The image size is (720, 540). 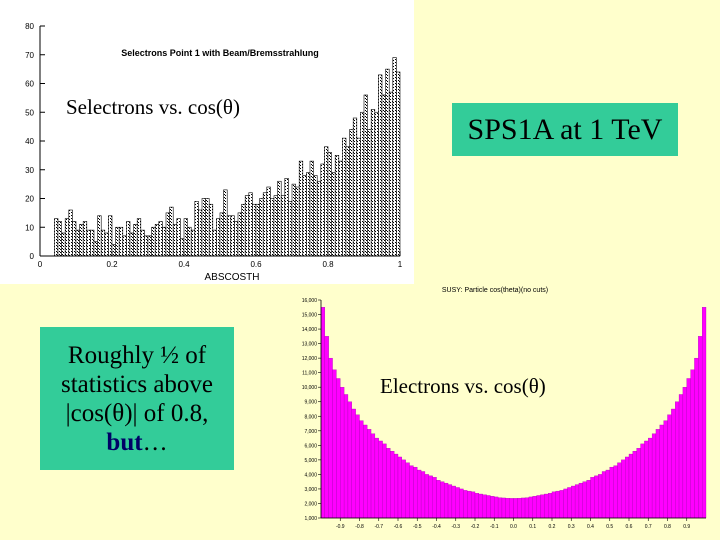 What do you see at coordinates (29, 141) in the screenshot?
I see `y-tick-label: 40` at bounding box center [29, 141].